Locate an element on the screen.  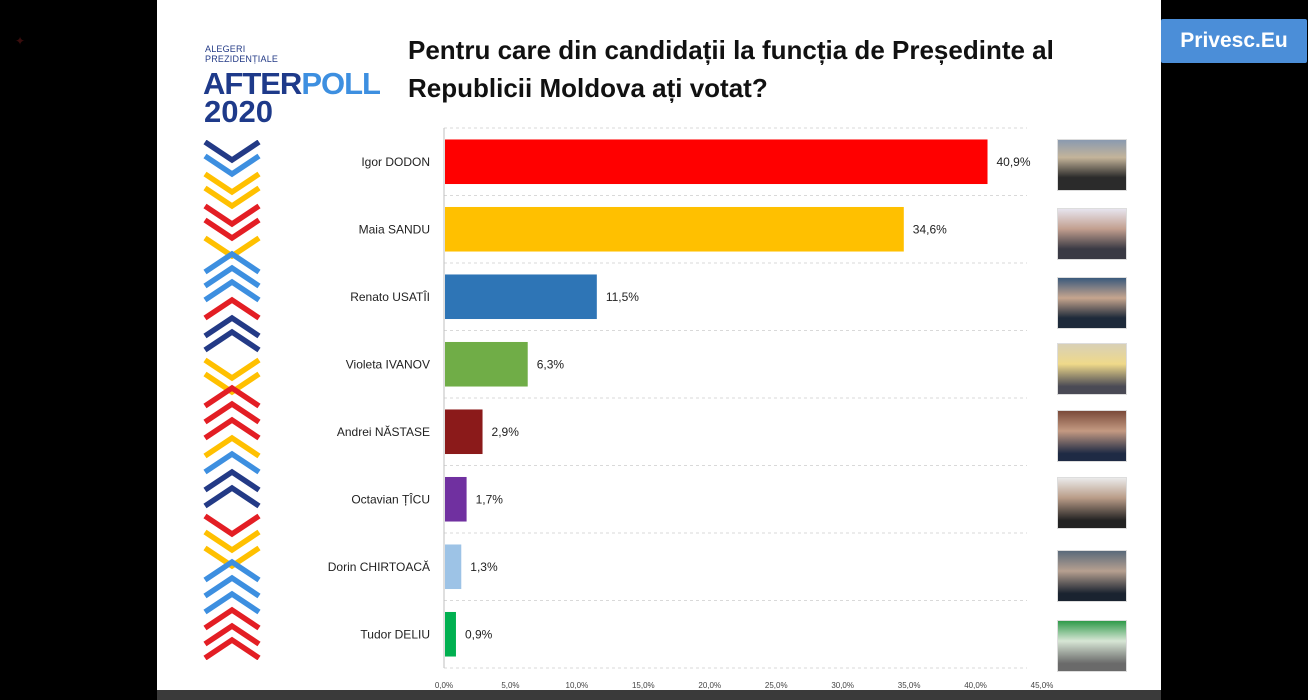
value-label: 0,9% is located at coordinates (479, 634).